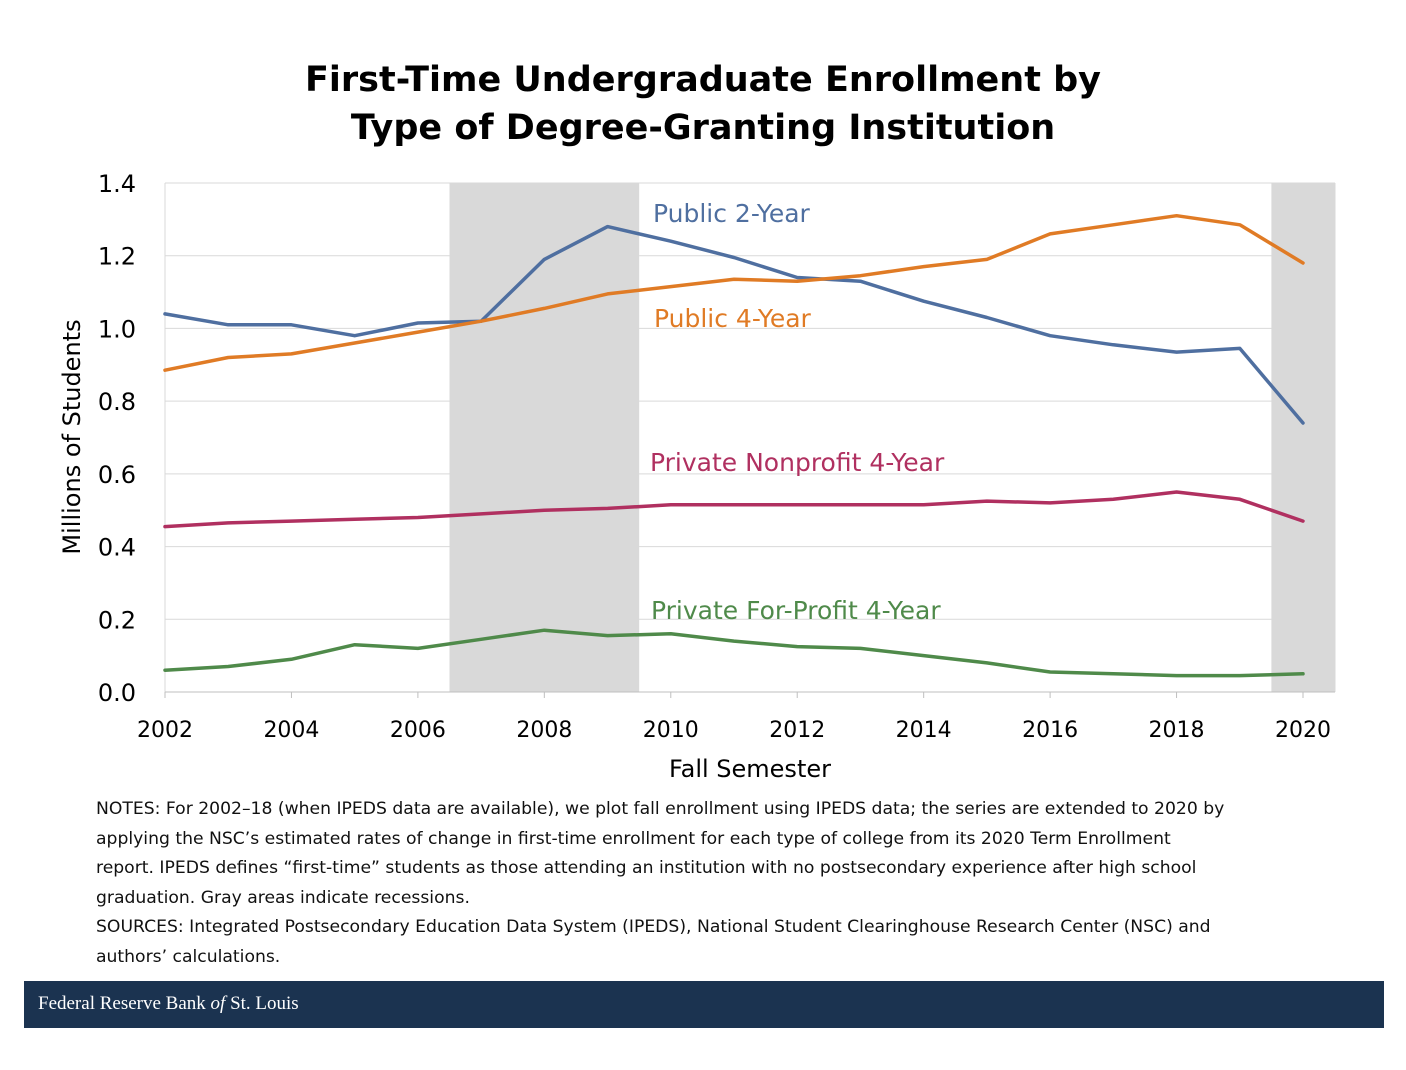  Describe the element at coordinates (418, 730) in the screenshot. I see `x-tick-label: 2006` at that location.